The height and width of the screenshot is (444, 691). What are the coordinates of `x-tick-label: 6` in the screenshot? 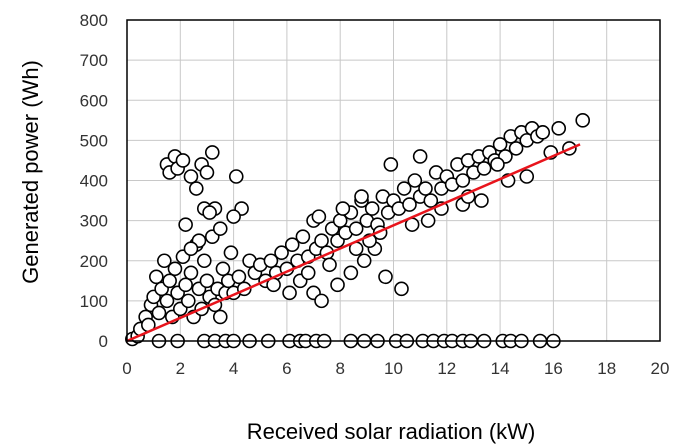 It's located at (286, 368).